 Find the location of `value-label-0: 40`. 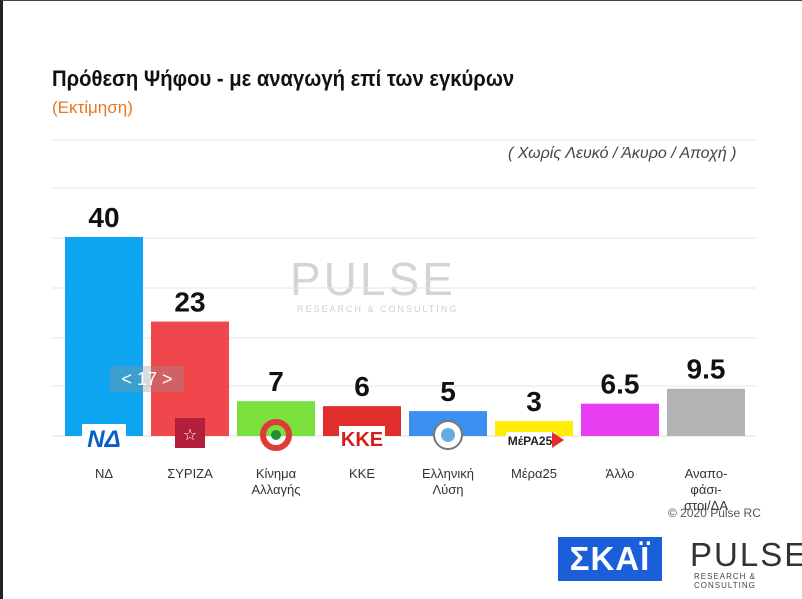

value-label-0: 40 is located at coordinates (103, 217).